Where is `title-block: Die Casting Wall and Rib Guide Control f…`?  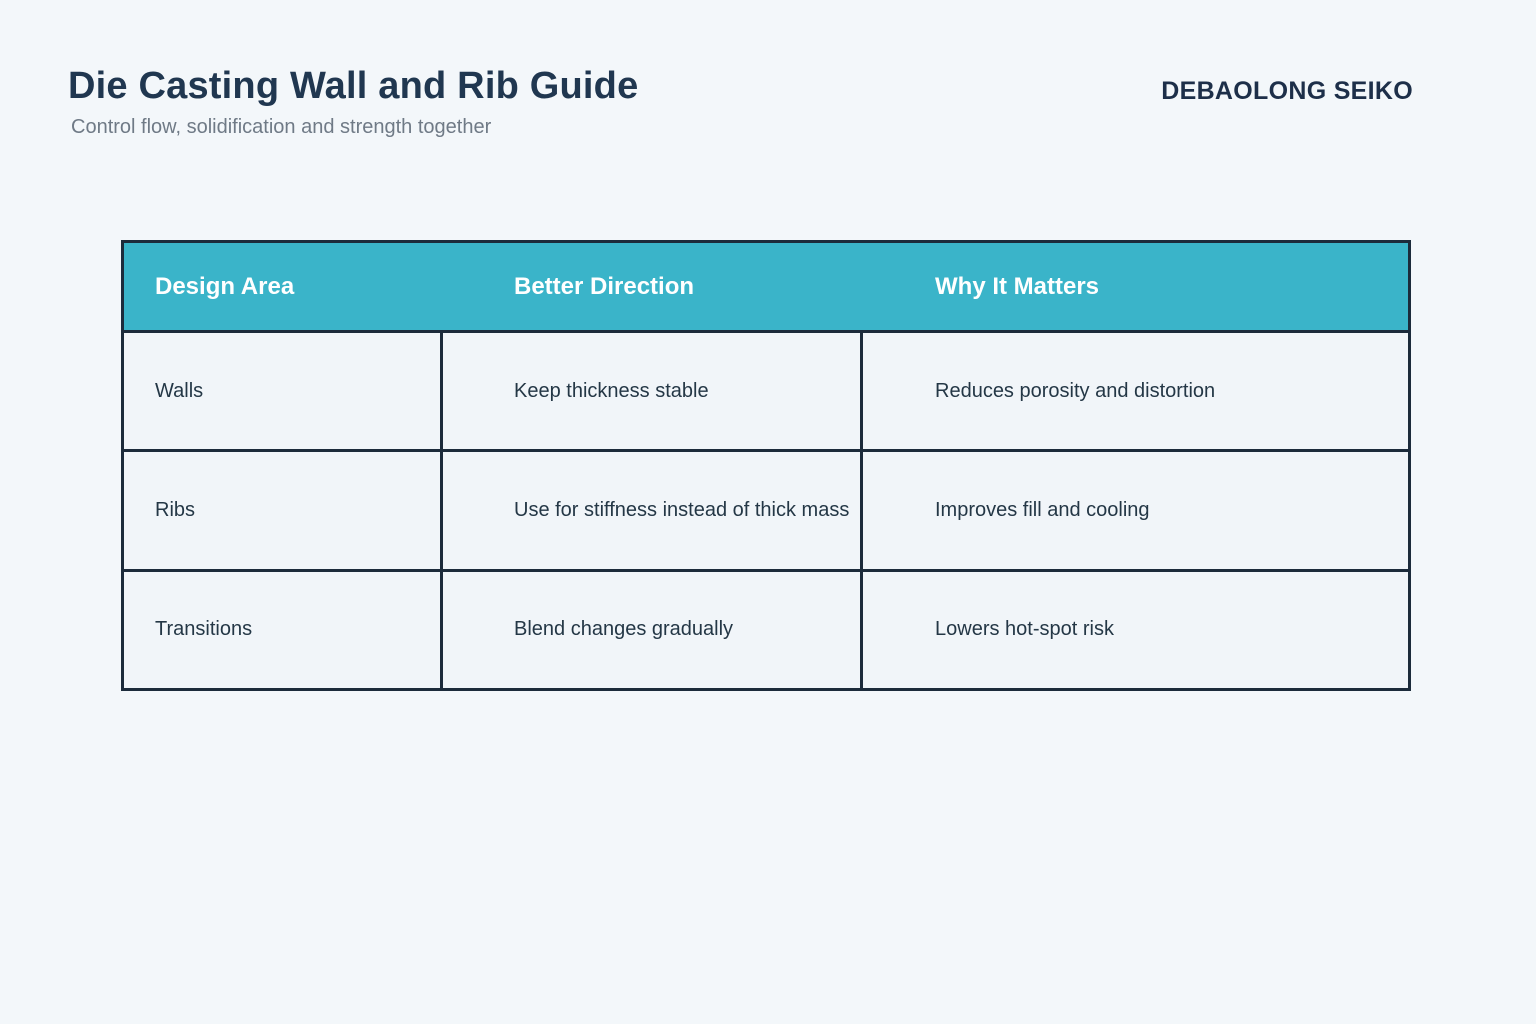 title-block: Die Casting Wall and Rib Guide Control f… is located at coordinates (353, 101).